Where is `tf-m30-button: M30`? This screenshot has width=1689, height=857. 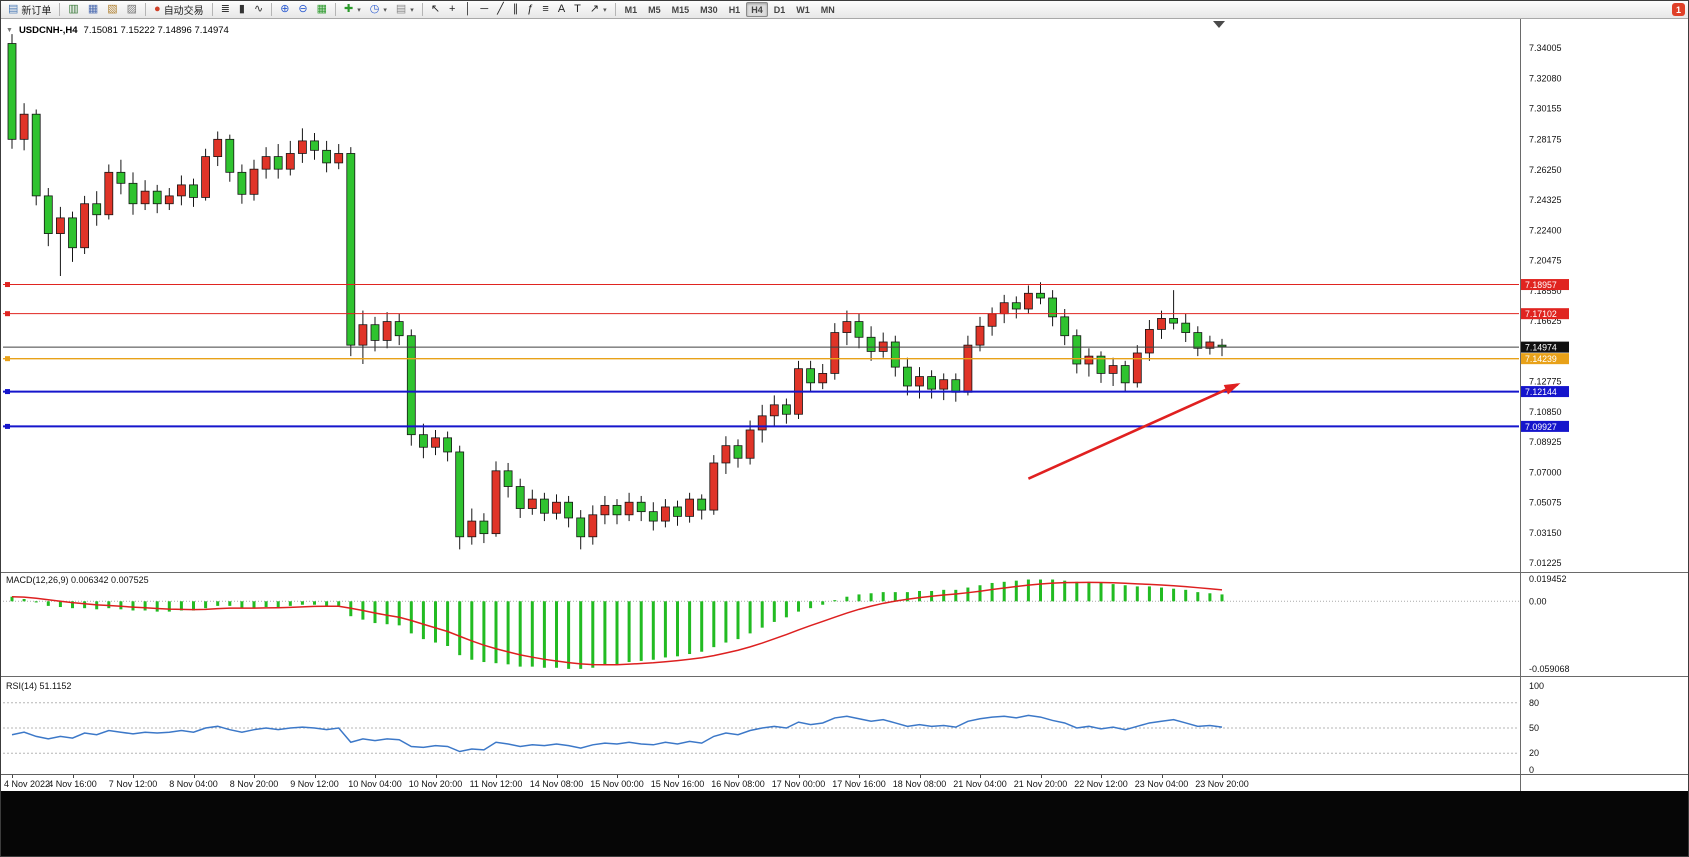
tf-m30-button: M30 is located at coordinates (709, 9).